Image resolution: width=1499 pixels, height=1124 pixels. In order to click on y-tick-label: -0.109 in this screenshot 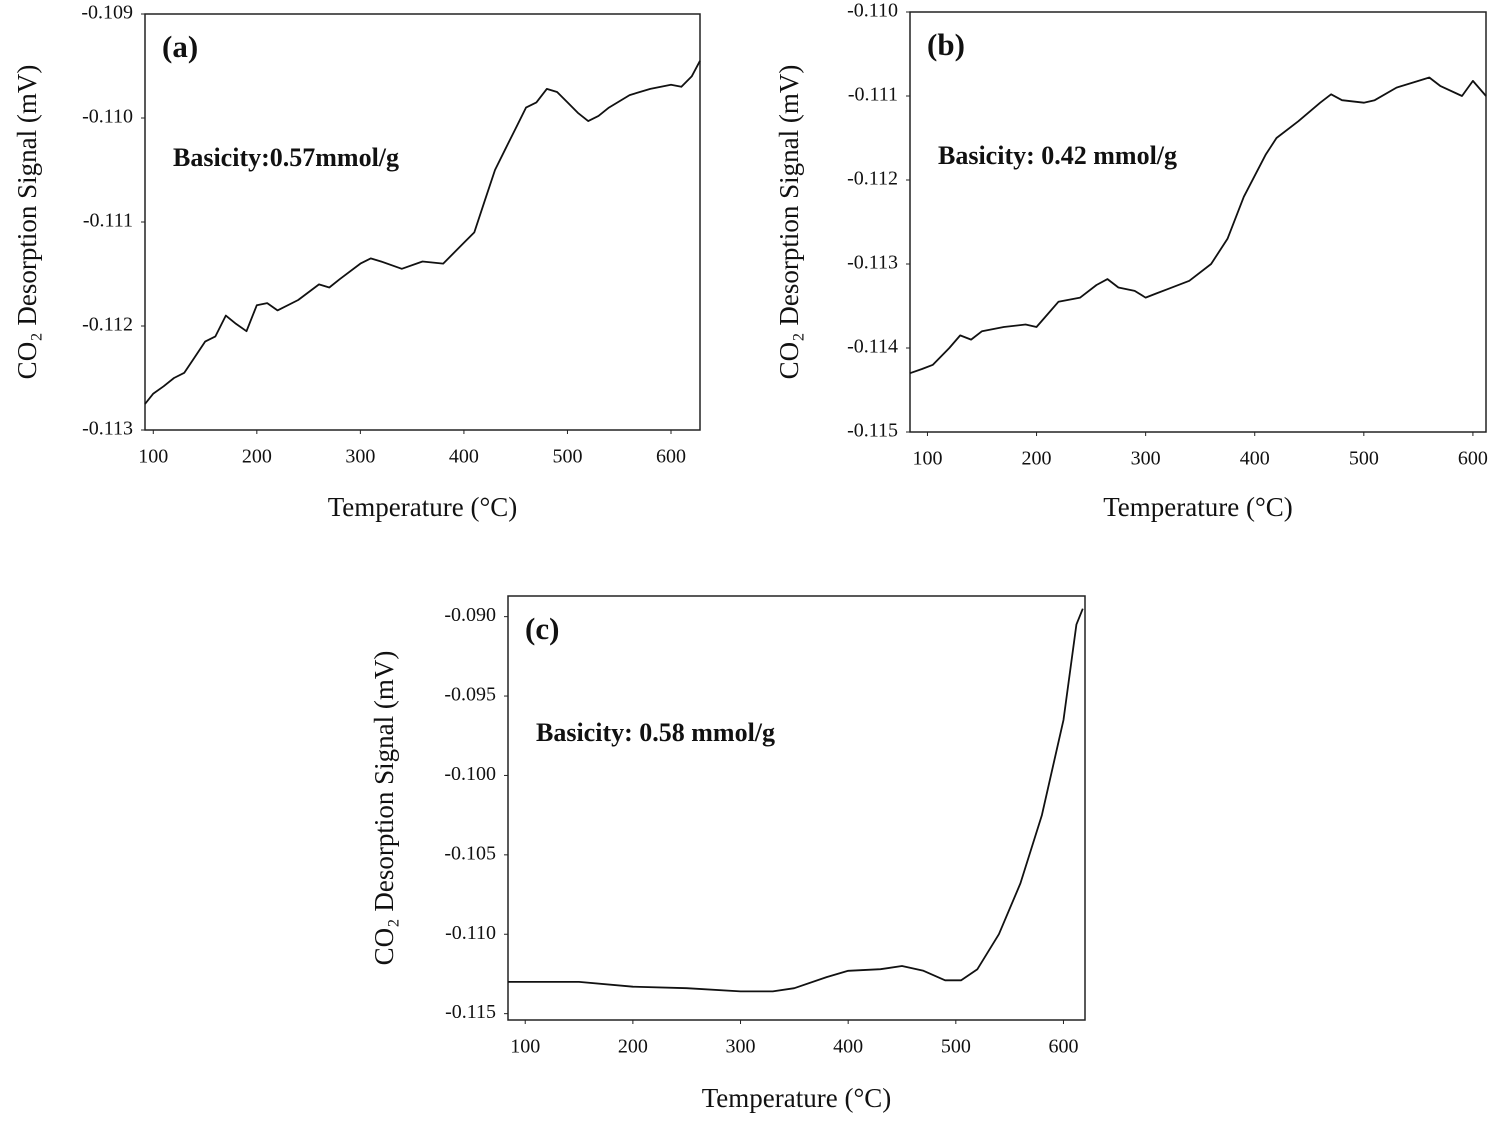, I will do `click(107, 13)`.